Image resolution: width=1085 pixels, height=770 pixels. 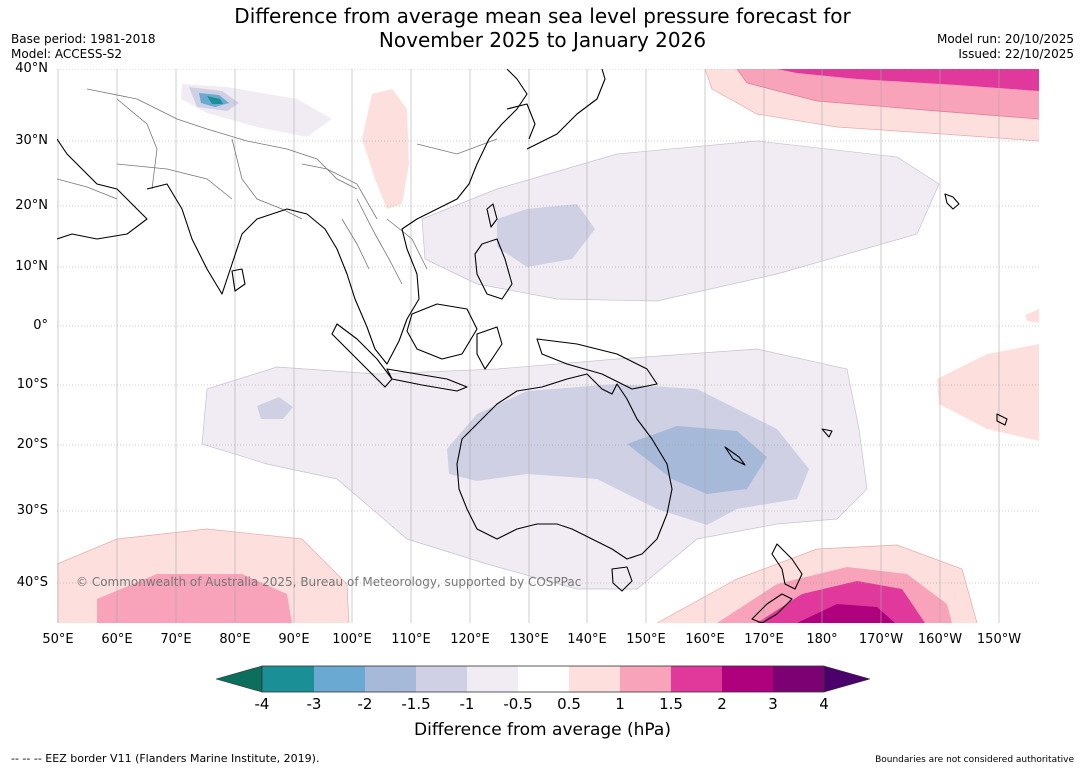 What do you see at coordinates (32, 510) in the screenshot?
I see `lat-label-30s: 30°S` at bounding box center [32, 510].